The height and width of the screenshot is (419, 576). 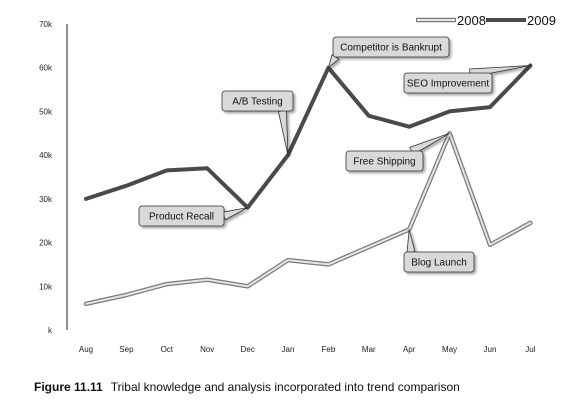 I want to click on y-tick-label: 60k, so click(x=46, y=68).